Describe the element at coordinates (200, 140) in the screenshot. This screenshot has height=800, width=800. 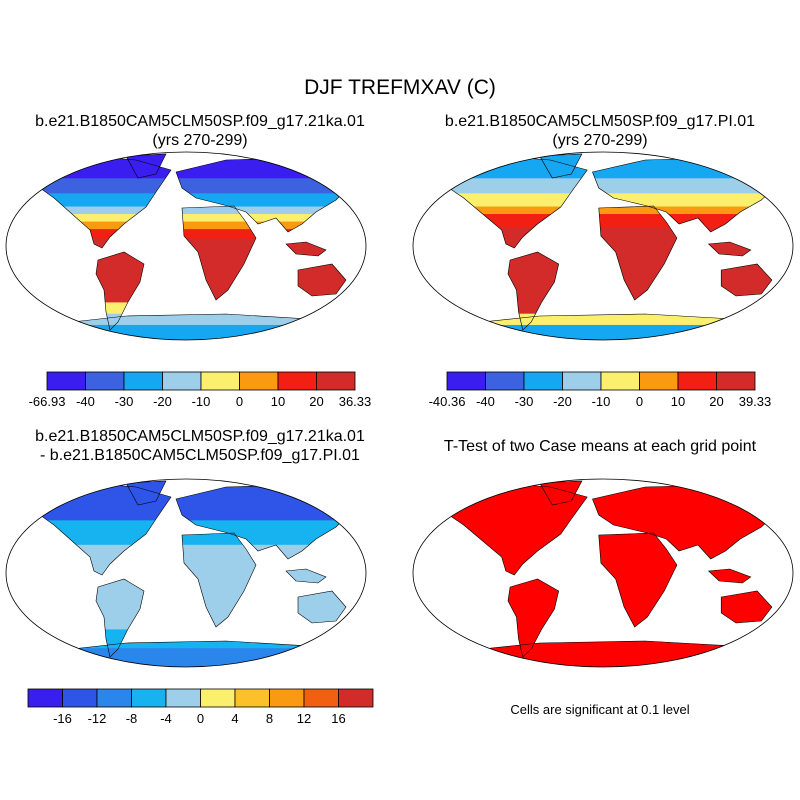
I see `panel-title-line: (yrs 270-299)` at that location.